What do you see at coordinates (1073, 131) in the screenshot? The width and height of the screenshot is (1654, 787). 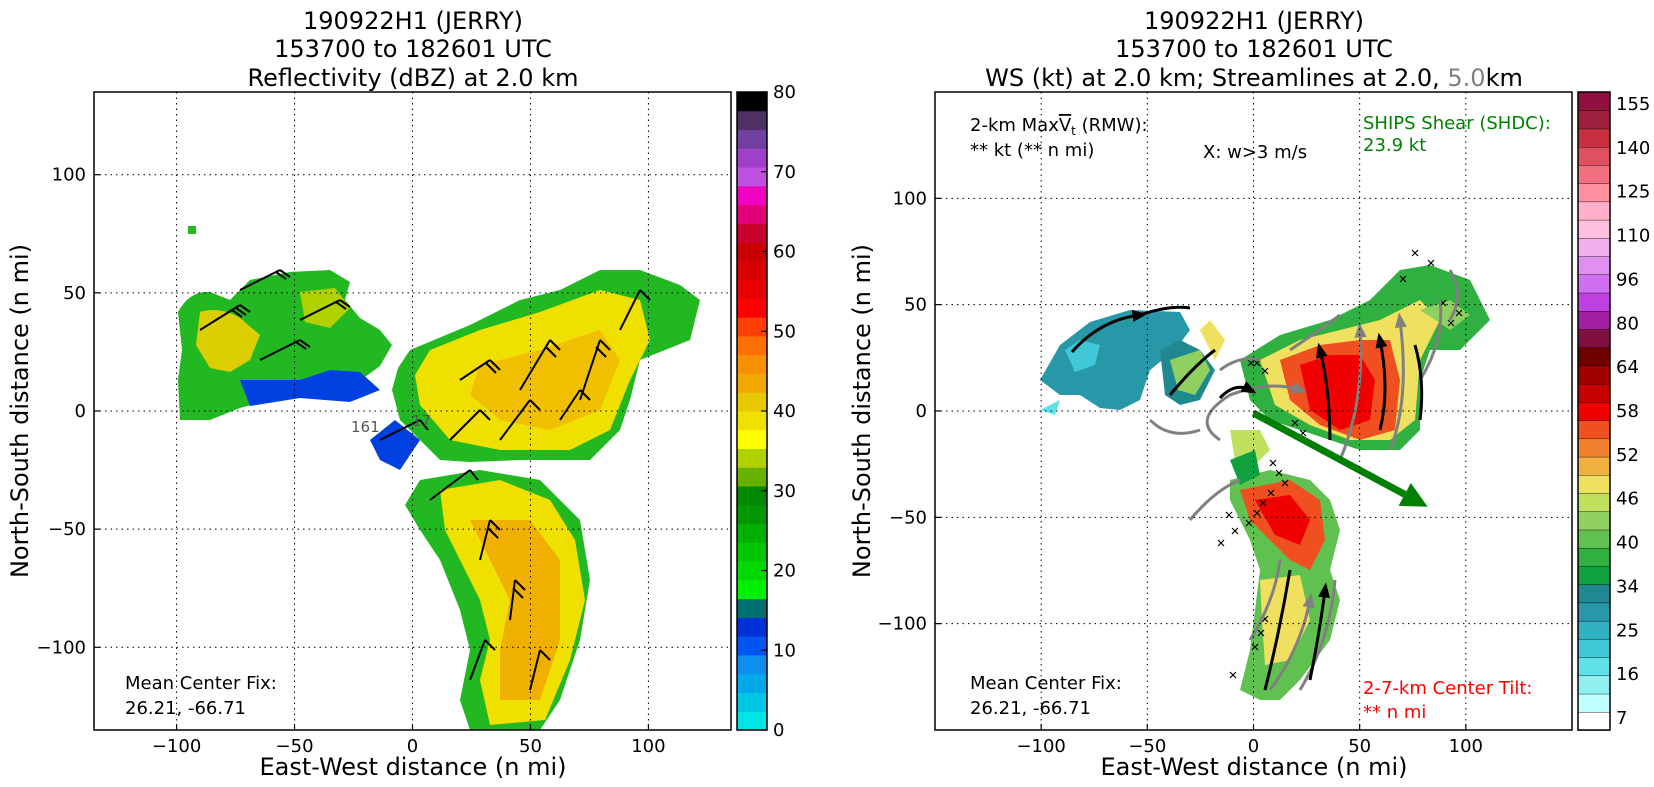 I see `max-vt-subscript: t` at bounding box center [1073, 131].